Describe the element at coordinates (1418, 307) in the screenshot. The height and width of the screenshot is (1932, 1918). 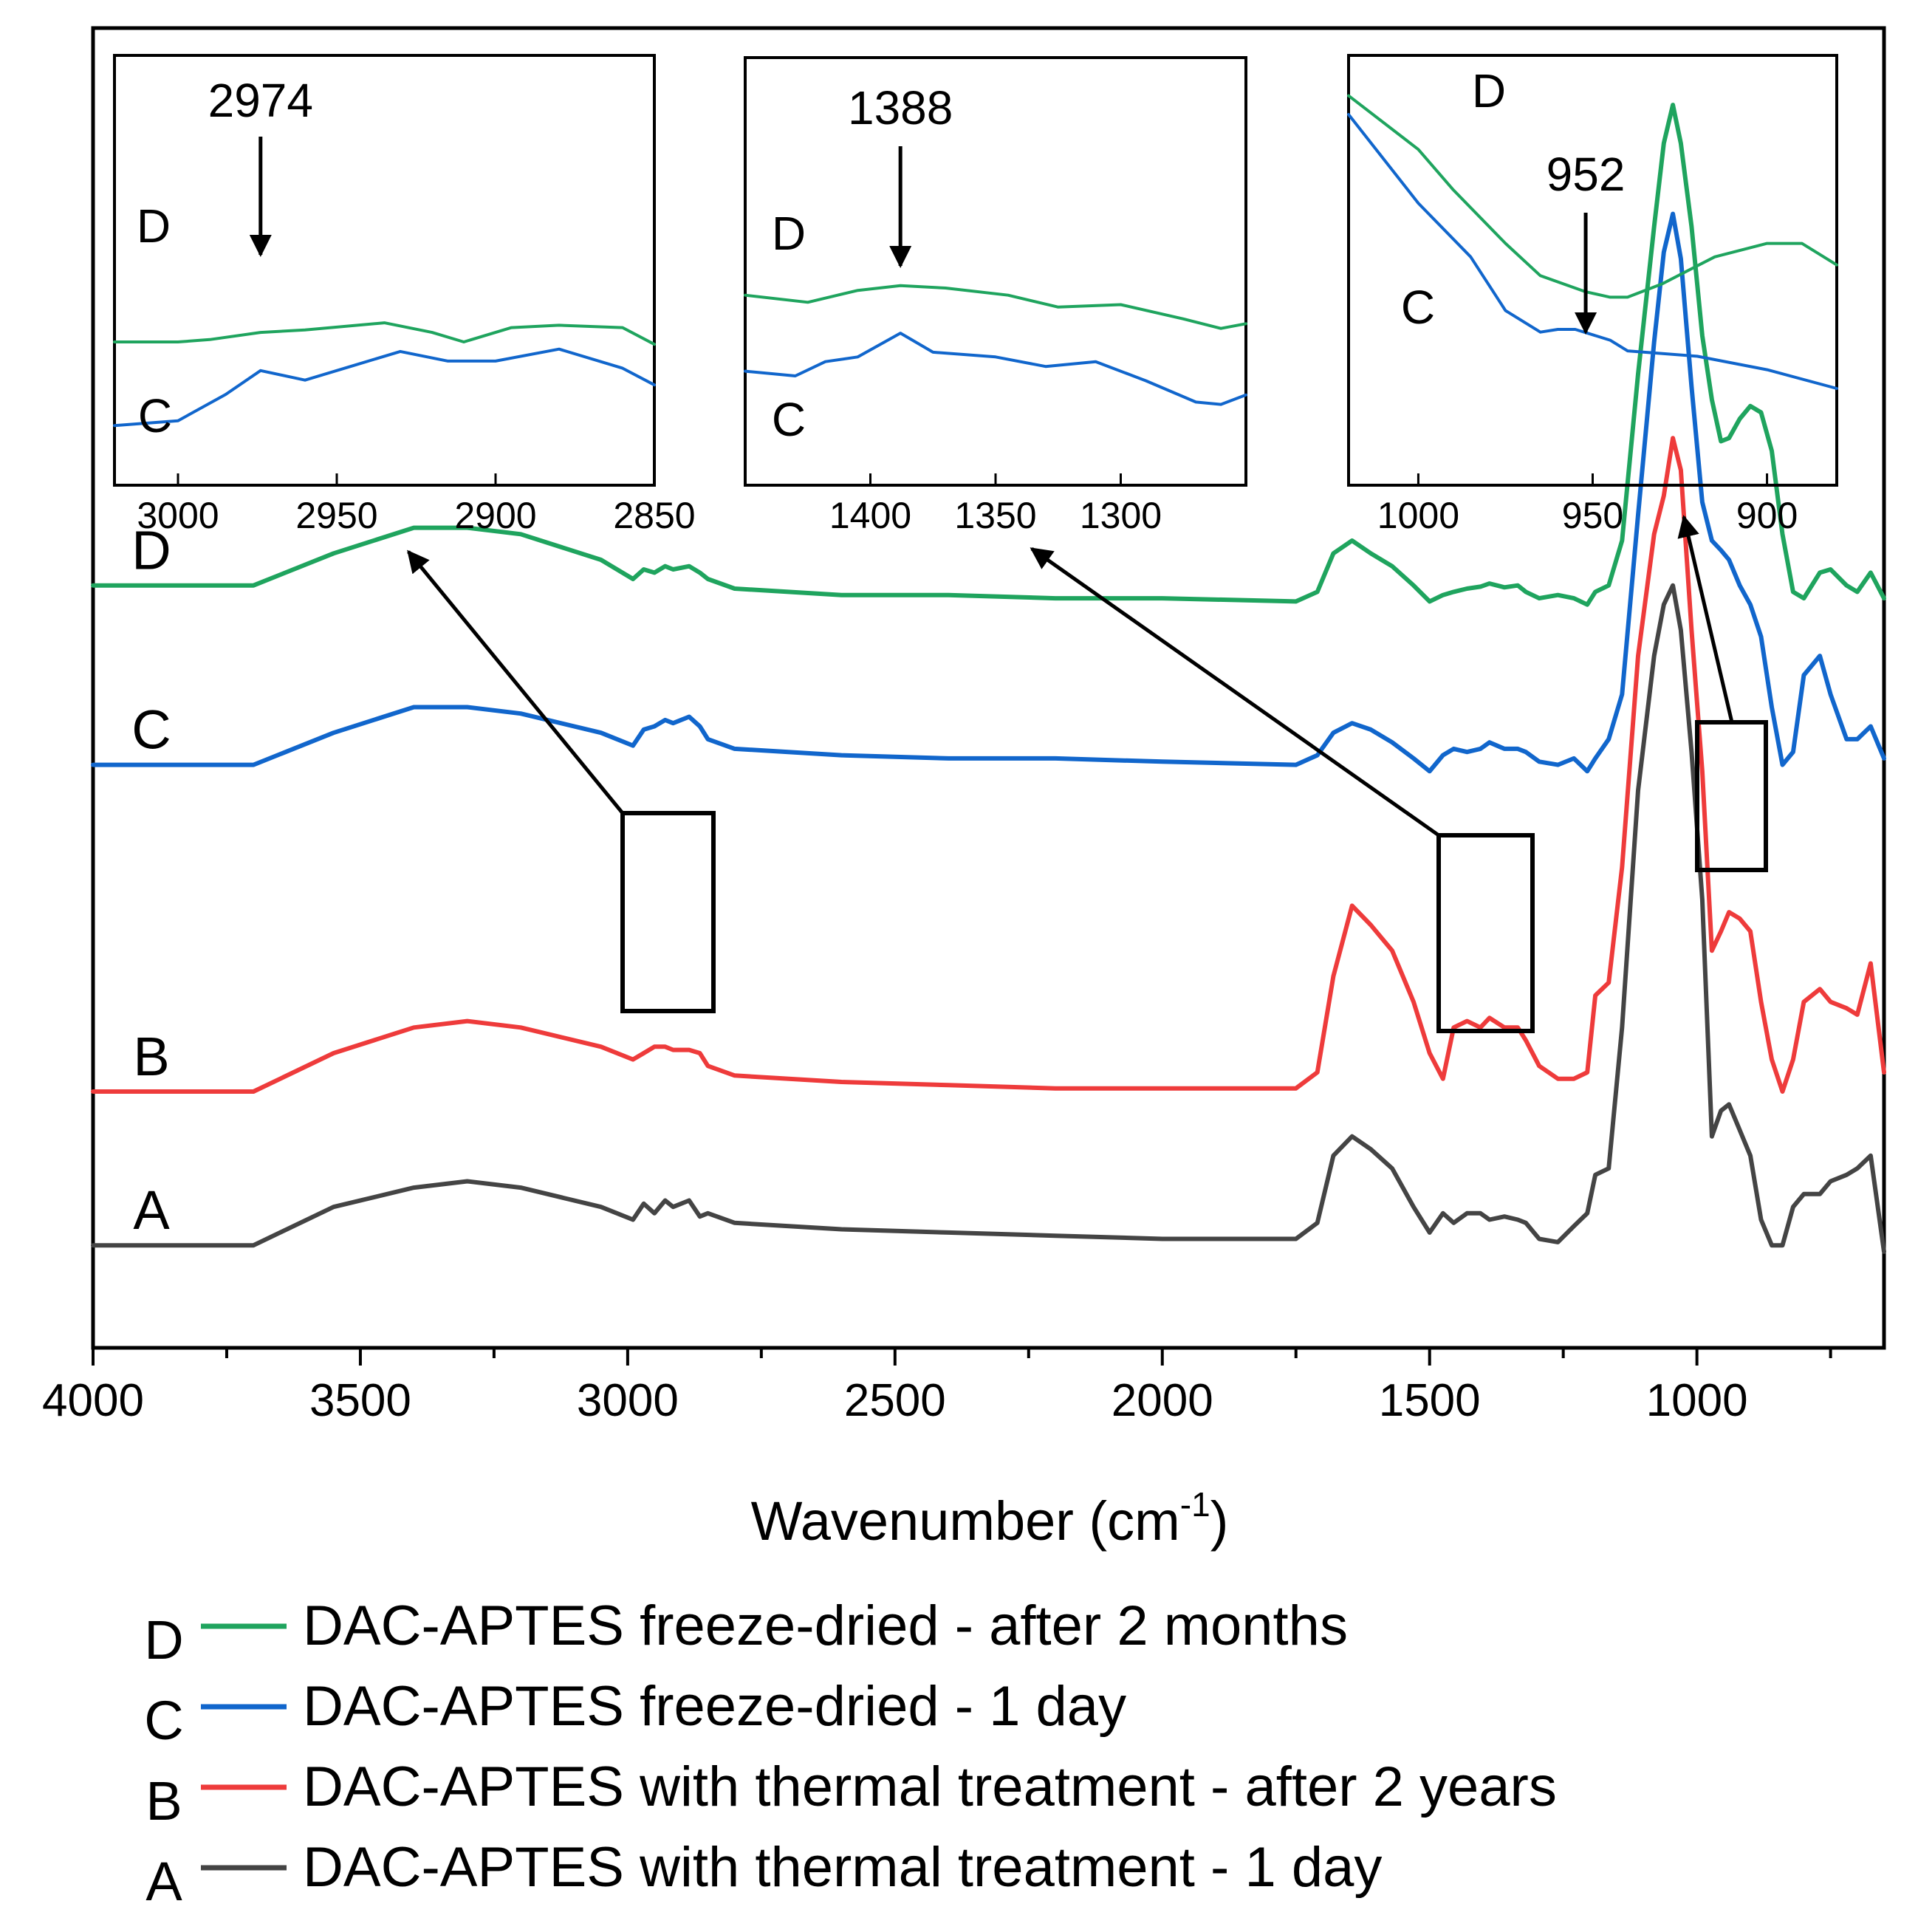
I see `inset-3-letter-C: C` at that location.